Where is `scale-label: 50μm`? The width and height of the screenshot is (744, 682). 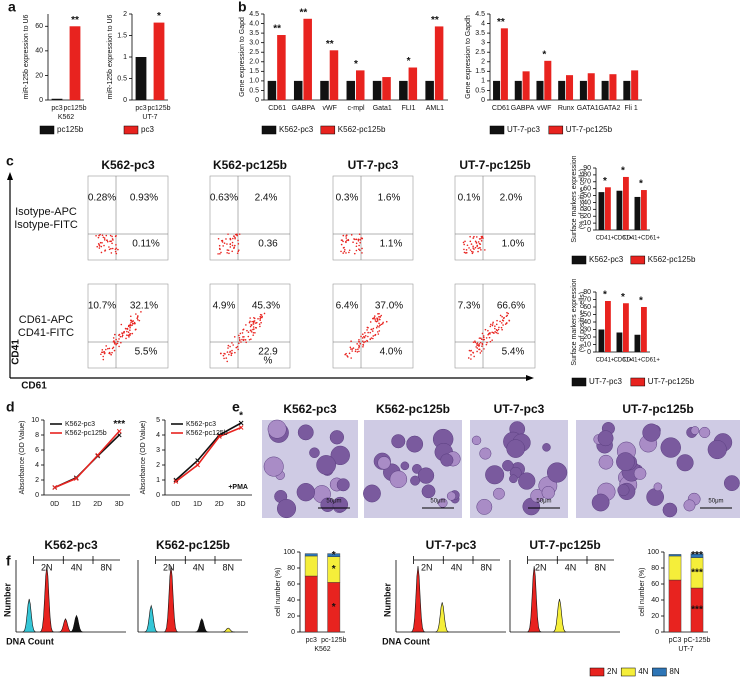
scale-label: 50μm is located at coordinates (715, 502).